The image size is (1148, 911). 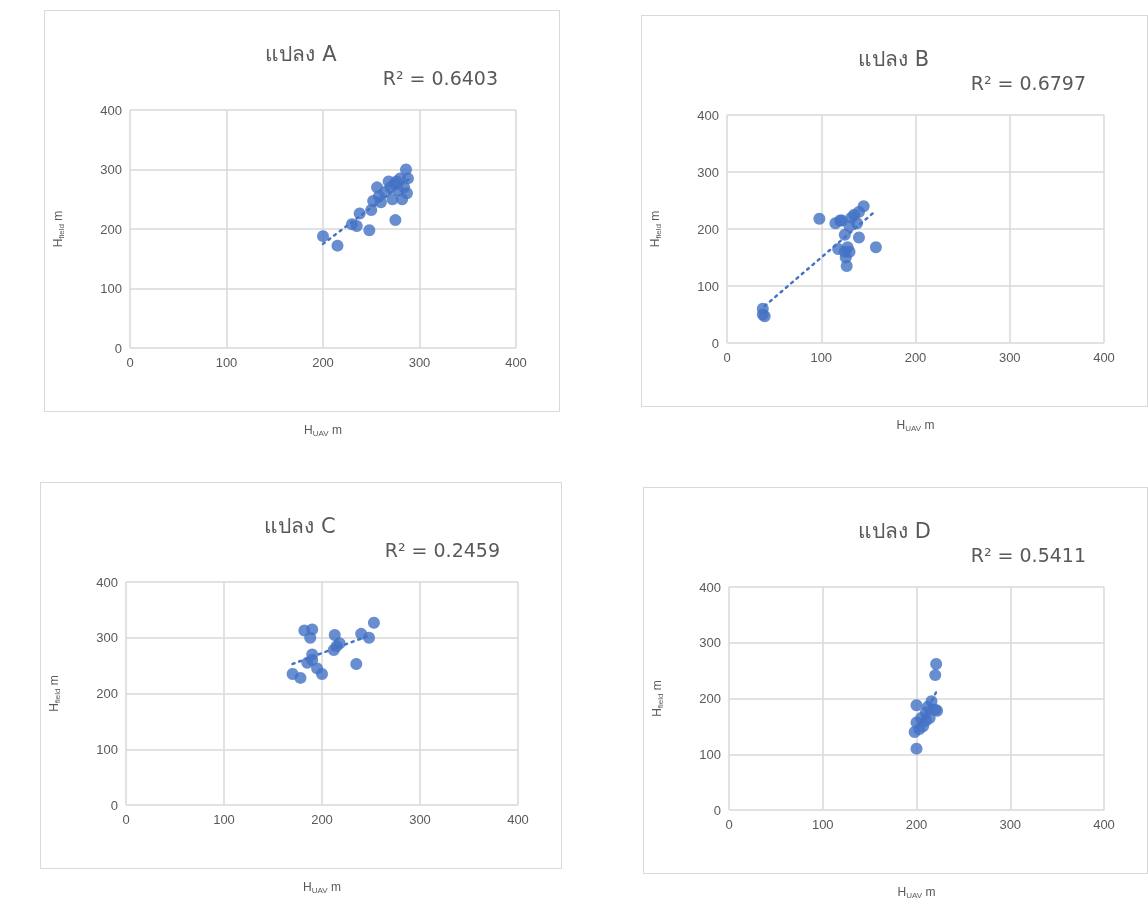 I want to click on chart-title: แปลง A, so click(x=301, y=53).